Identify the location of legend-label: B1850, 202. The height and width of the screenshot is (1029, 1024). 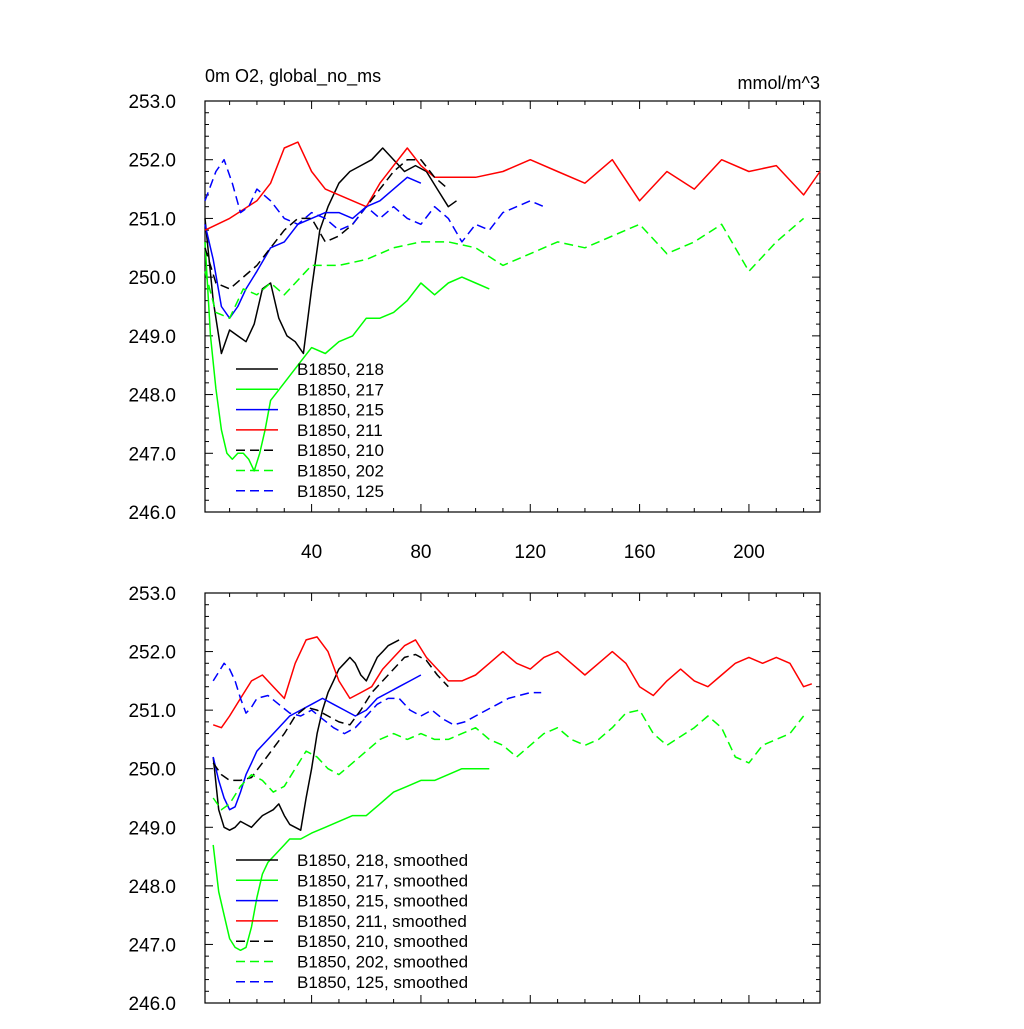
(340, 471).